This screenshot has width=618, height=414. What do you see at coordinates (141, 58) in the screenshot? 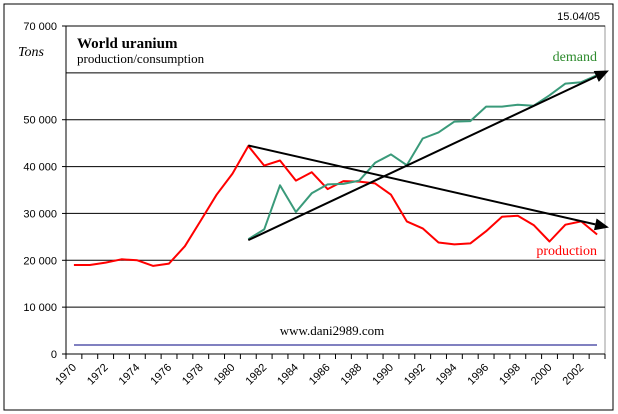
I see `chart-subtitle: production/consumption` at bounding box center [141, 58].